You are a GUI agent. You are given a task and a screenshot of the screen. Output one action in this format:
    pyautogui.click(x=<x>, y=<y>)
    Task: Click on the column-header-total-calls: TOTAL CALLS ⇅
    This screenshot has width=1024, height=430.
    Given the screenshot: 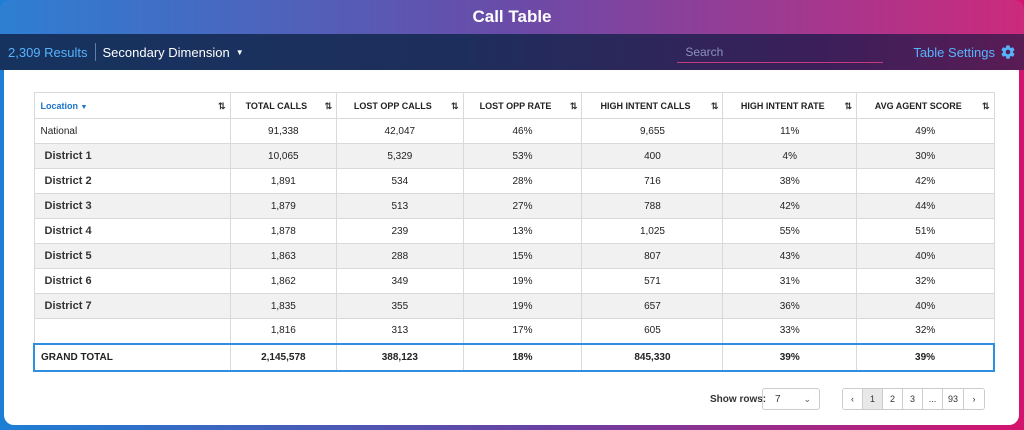 What is the action you would take?
    pyautogui.click(x=283, y=105)
    